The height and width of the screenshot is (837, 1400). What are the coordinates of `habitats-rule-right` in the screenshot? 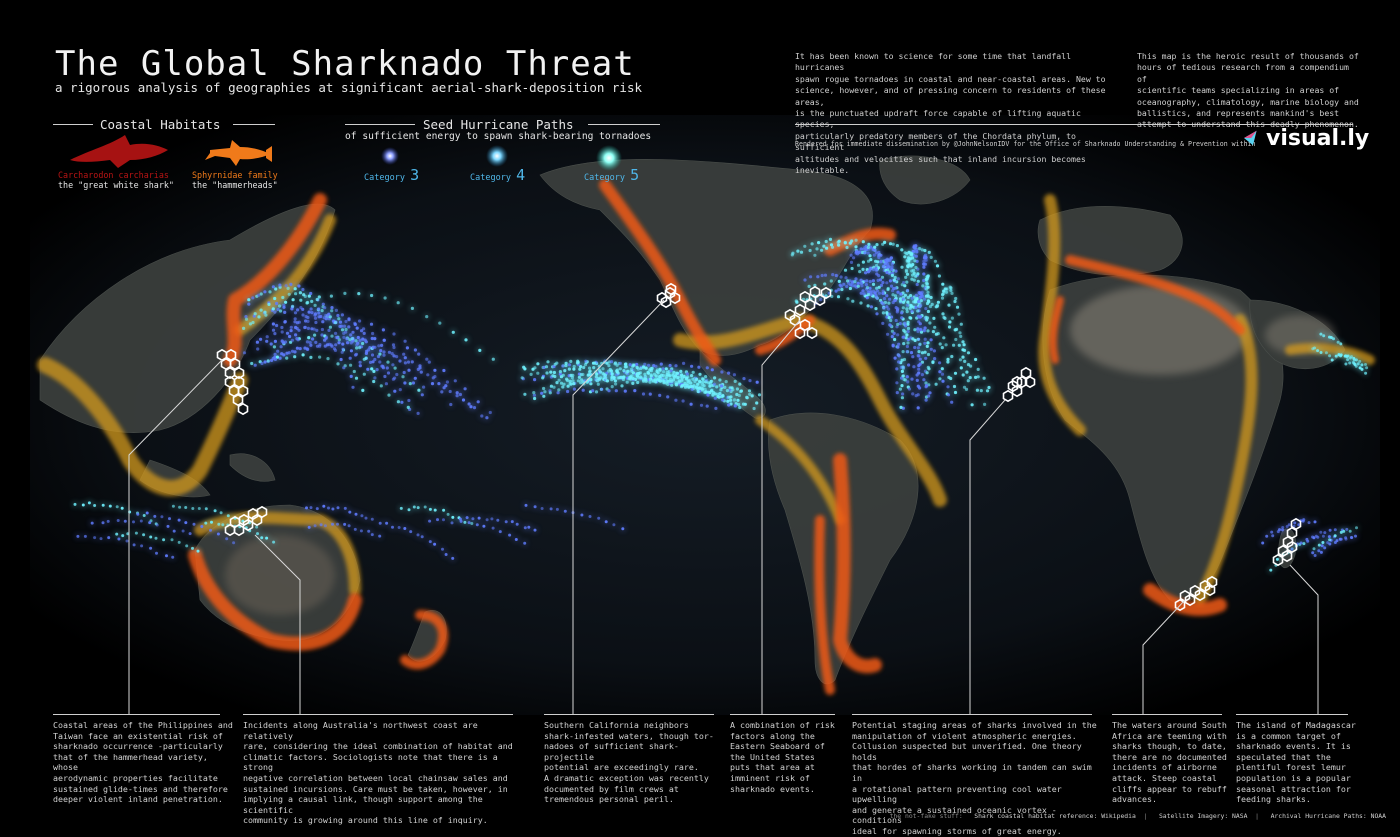 It's located at (254, 124).